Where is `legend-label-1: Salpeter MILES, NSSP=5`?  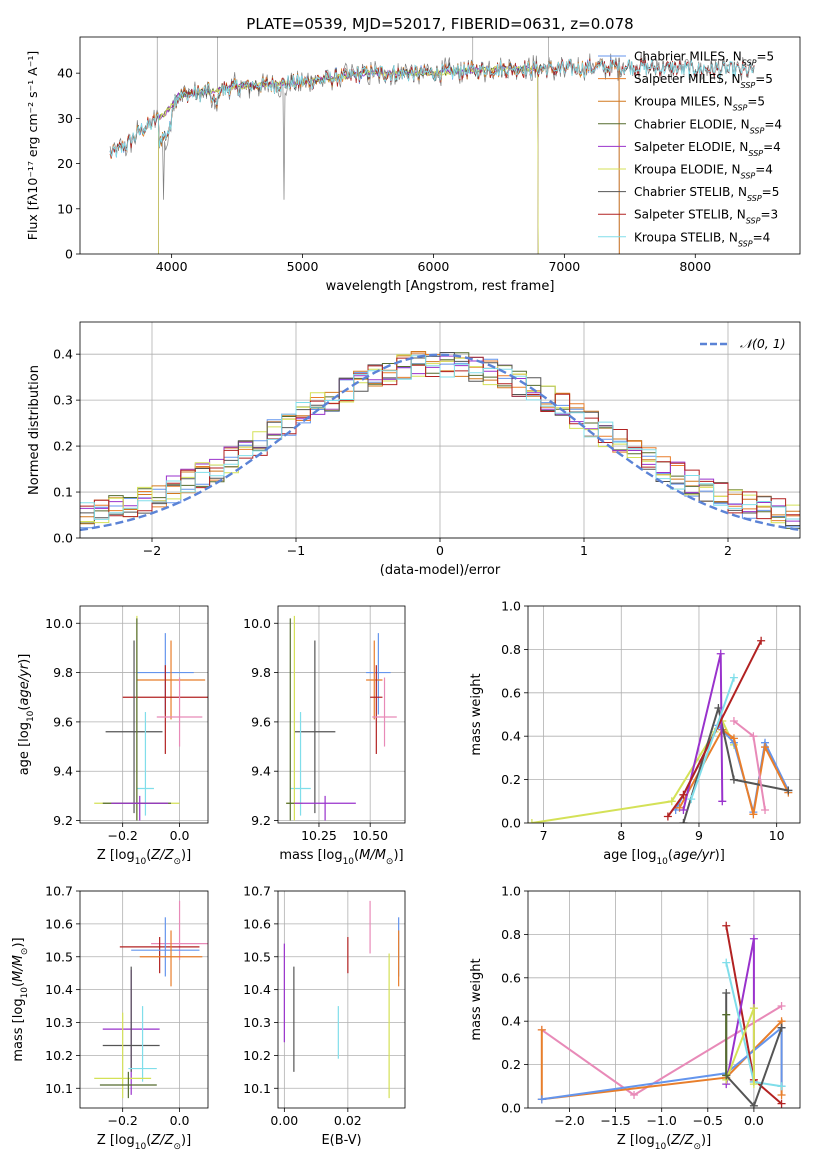
legend-label-1: Salpeter MILES, NSSP=5 is located at coordinates (703, 81).